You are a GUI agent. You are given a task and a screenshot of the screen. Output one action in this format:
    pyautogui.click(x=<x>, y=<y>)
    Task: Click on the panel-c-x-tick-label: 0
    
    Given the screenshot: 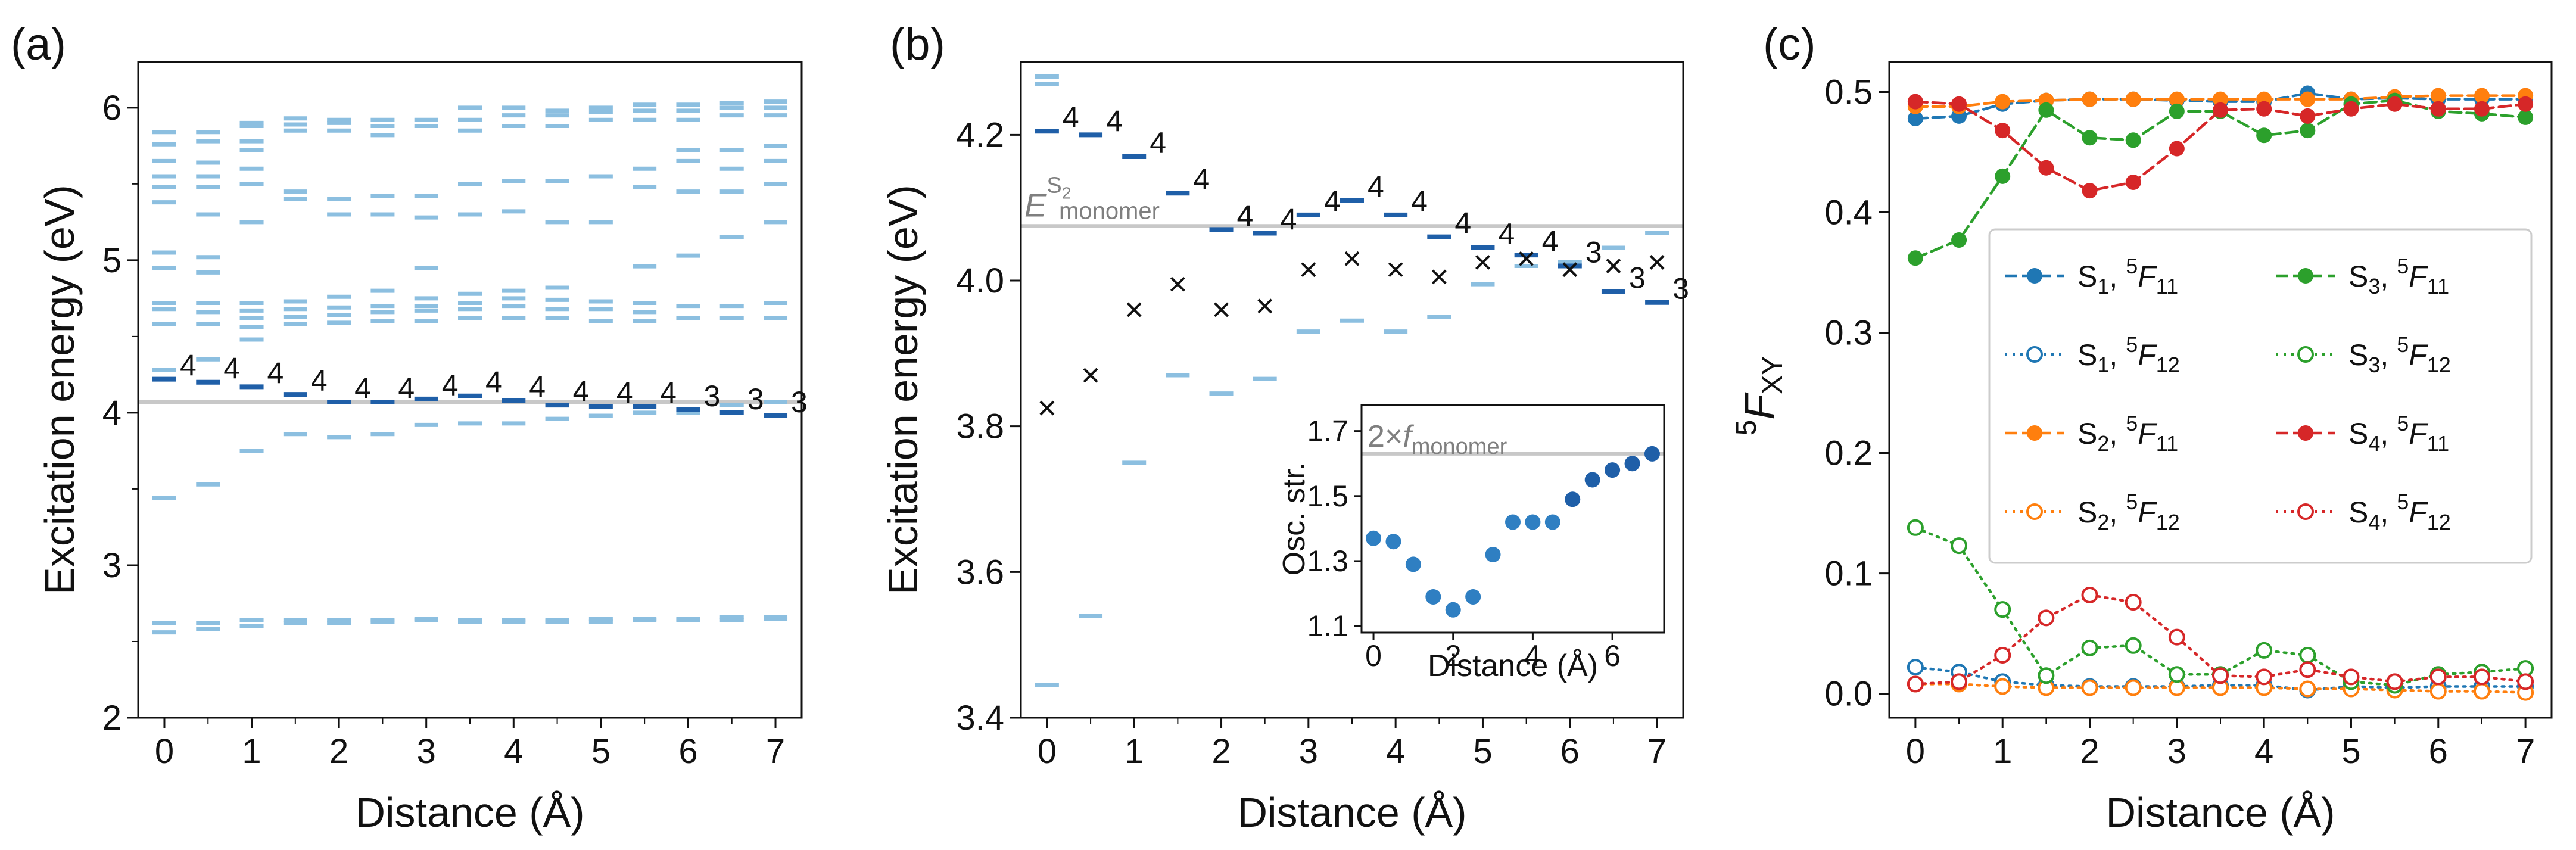 What is the action you would take?
    pyautogui.click(x=1915, y=751)
    